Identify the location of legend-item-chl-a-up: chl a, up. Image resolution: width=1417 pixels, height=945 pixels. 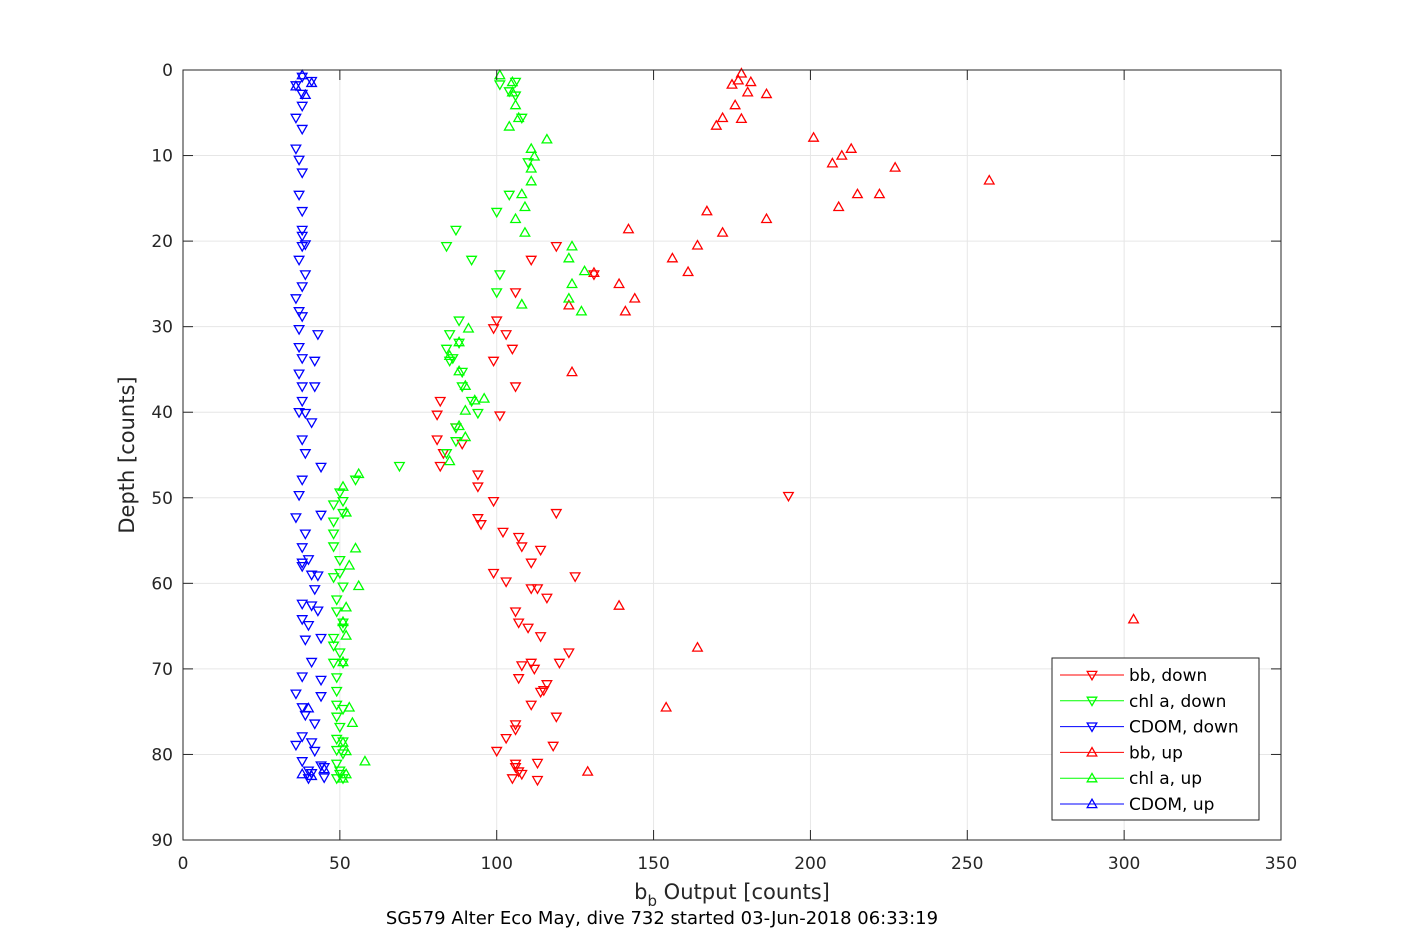
(1131, 779).